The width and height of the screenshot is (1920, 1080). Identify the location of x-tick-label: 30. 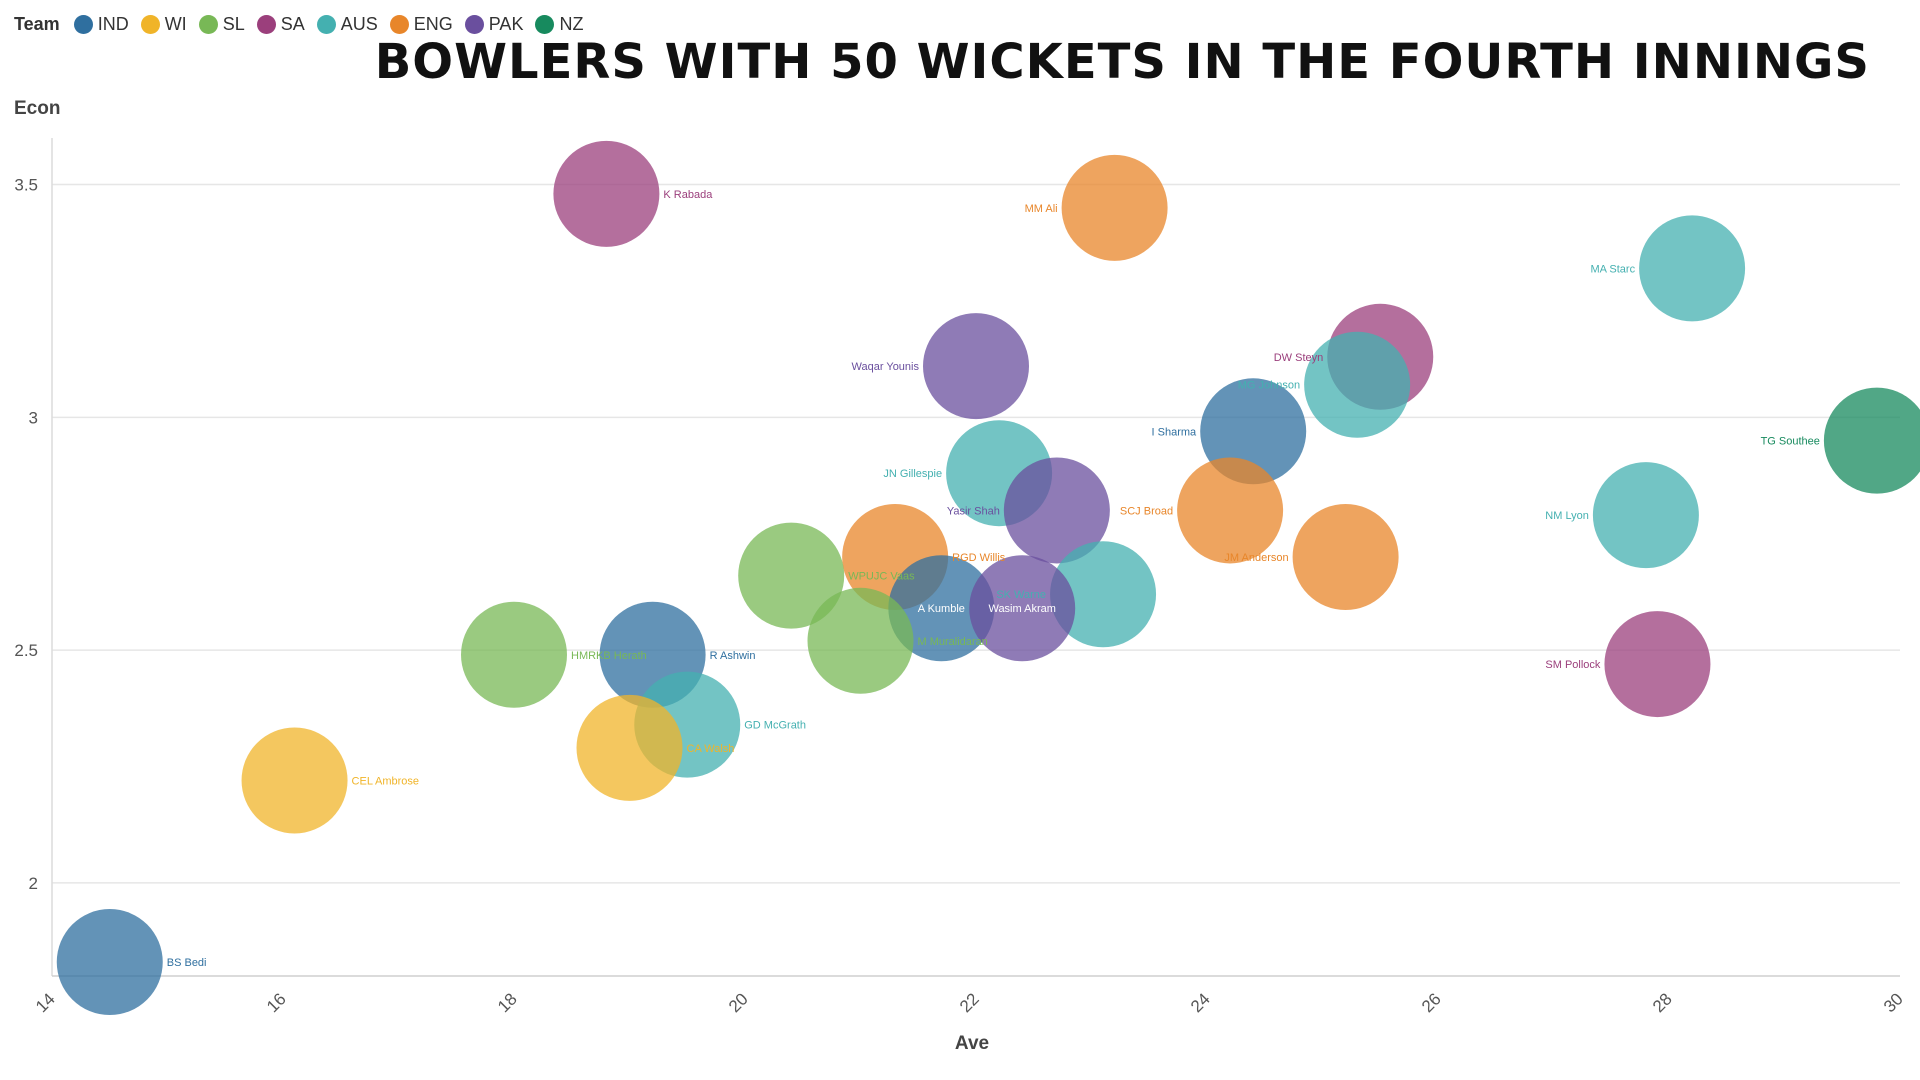
(1893, 1002).